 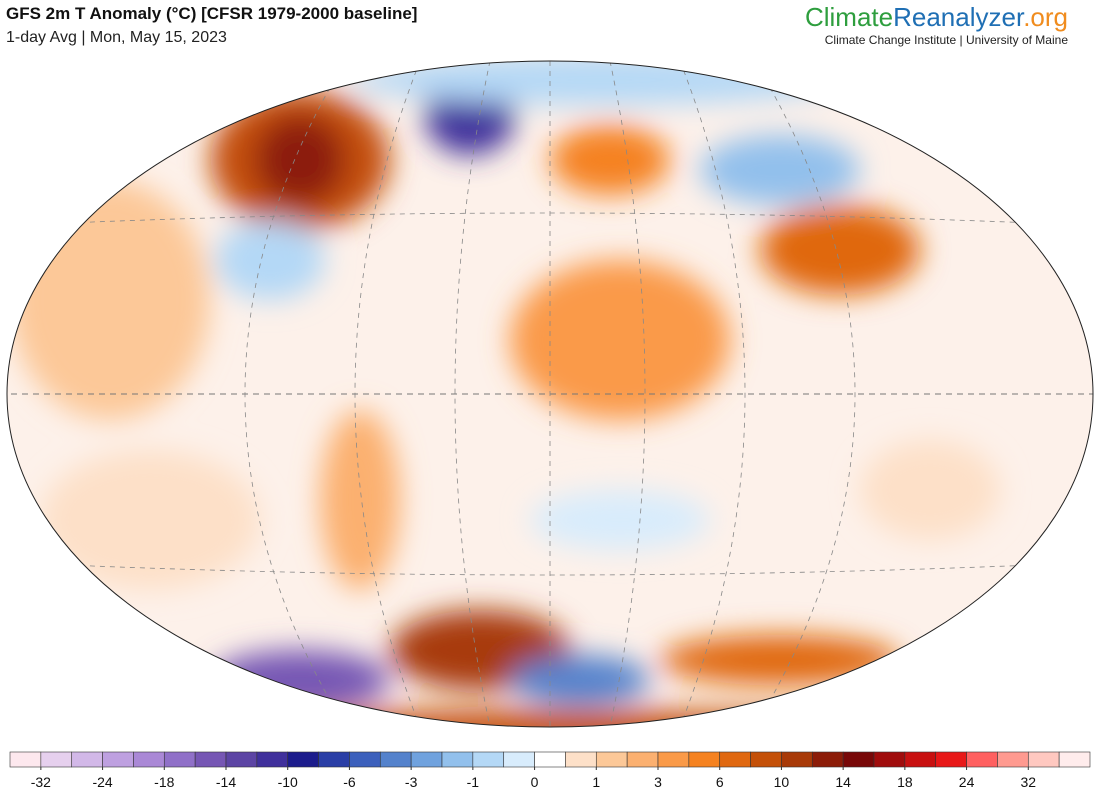 I want to click on colorbar-label: 24, so click(x=967, y=782).